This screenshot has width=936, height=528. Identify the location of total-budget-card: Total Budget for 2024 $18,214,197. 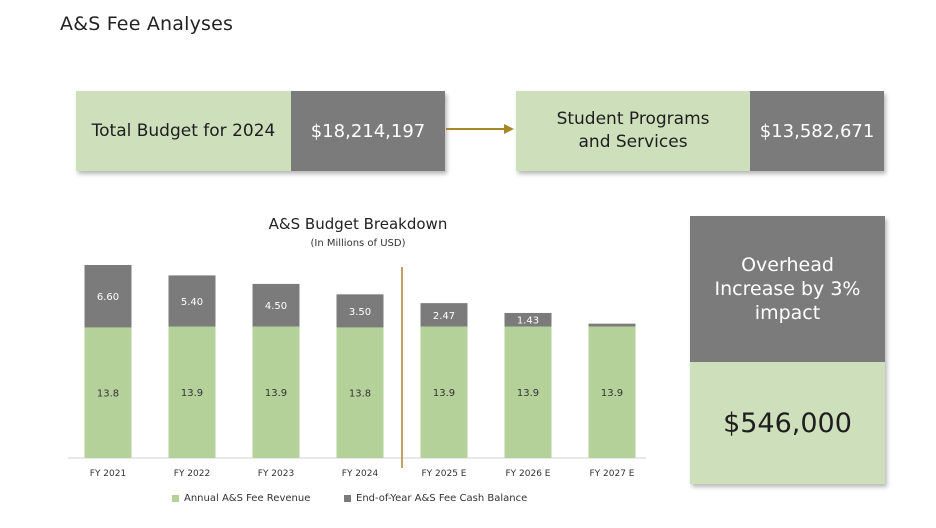
(260, 131).